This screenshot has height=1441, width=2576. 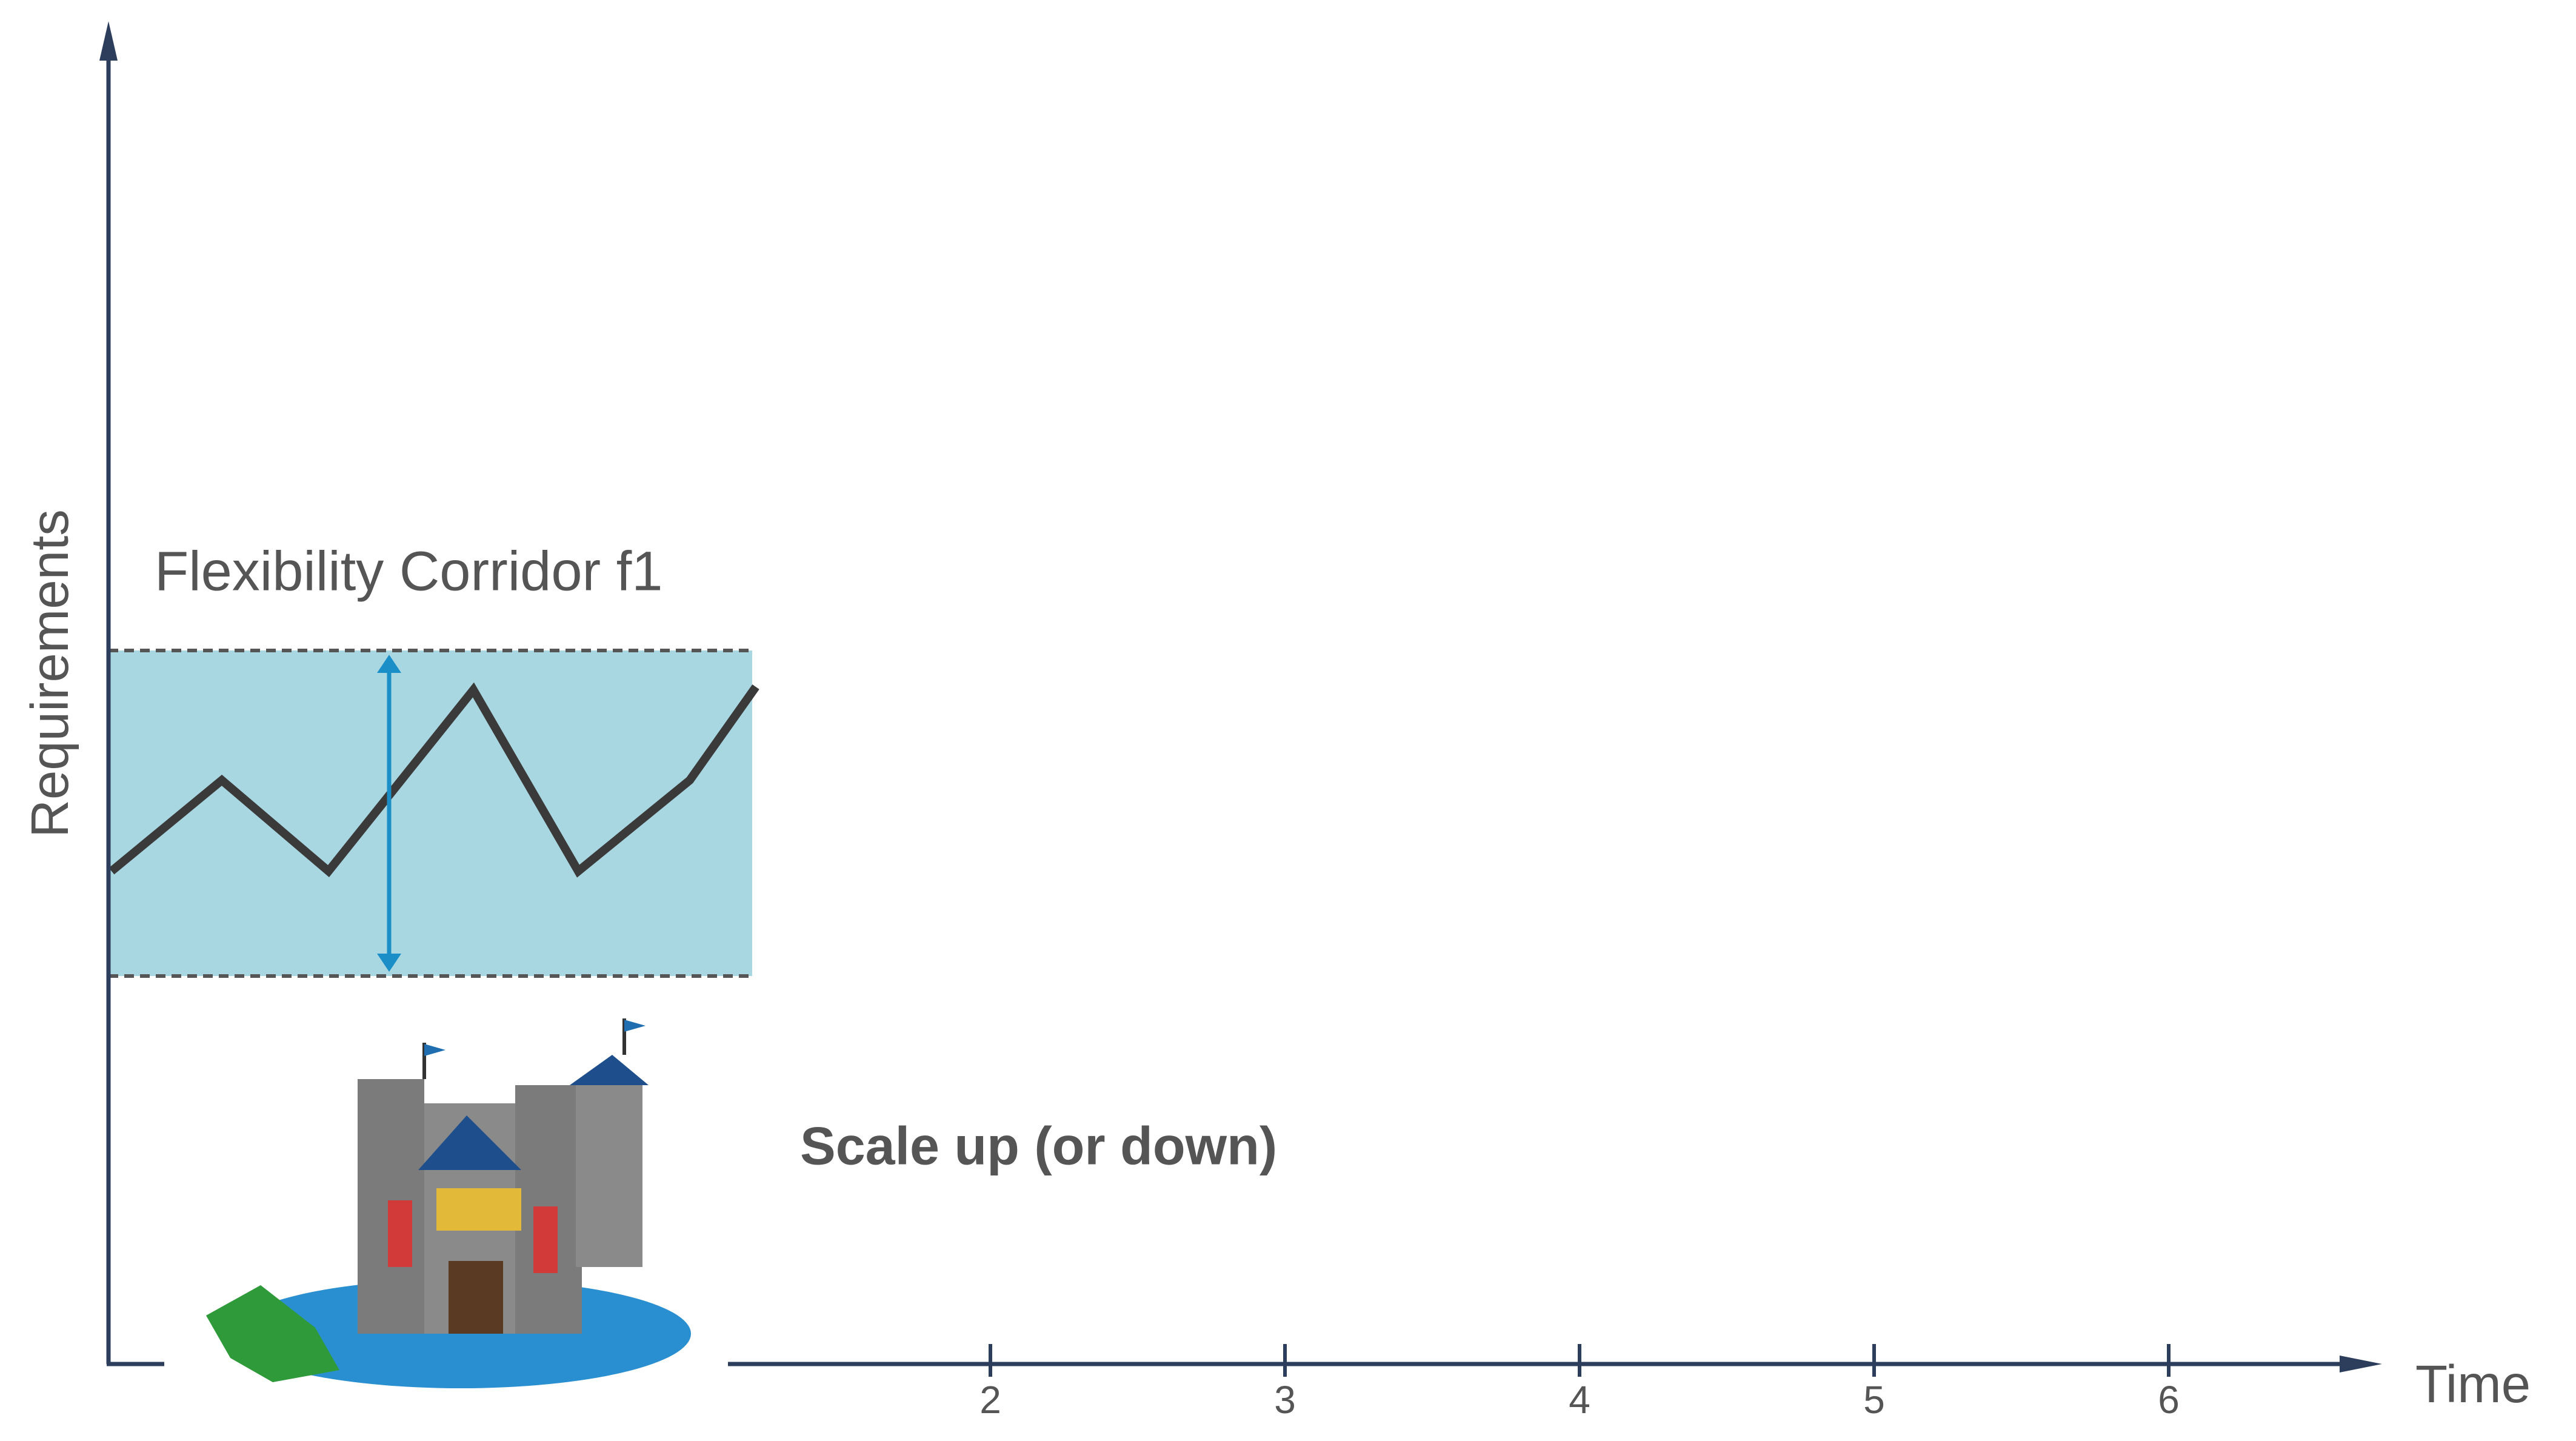 What do you see at coordinates (434, 780) in the screenshot?
I see `requirements-line` at bounding box center [434, 780].